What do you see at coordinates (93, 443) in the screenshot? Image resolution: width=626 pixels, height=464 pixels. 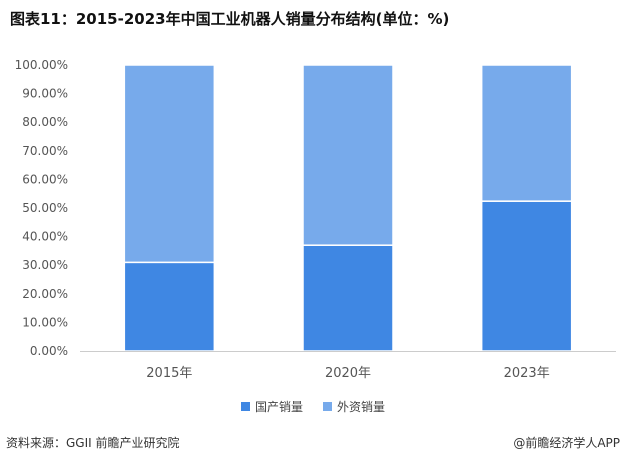 I see `source-note: 资料来源：GGII 前瞻产业研究院` at bounding box center [93, 443].